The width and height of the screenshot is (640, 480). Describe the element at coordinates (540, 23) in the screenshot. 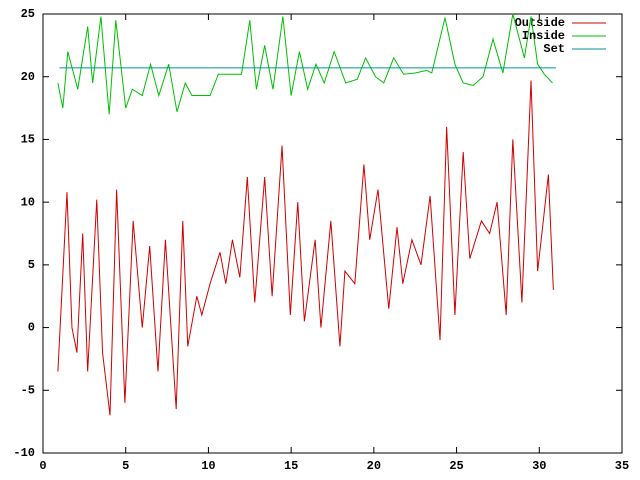

I see `legend-label: Outside` at that location.